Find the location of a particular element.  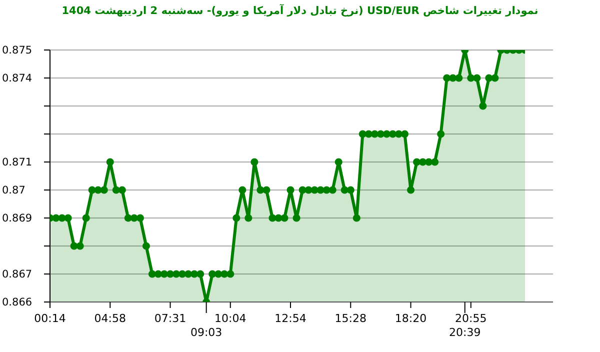

x-tick-label: 12:54 is located at coordinates (290, 318).